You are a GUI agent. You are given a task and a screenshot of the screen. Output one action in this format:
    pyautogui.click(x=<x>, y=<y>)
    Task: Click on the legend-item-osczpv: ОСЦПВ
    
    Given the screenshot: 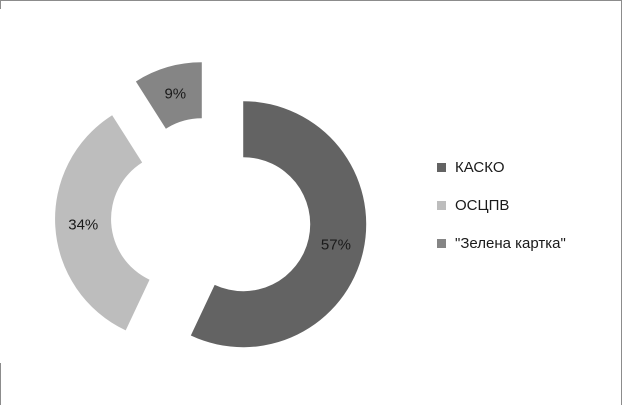 What is the action you would take?
    pyautogui.click(x=501, y=205)
    